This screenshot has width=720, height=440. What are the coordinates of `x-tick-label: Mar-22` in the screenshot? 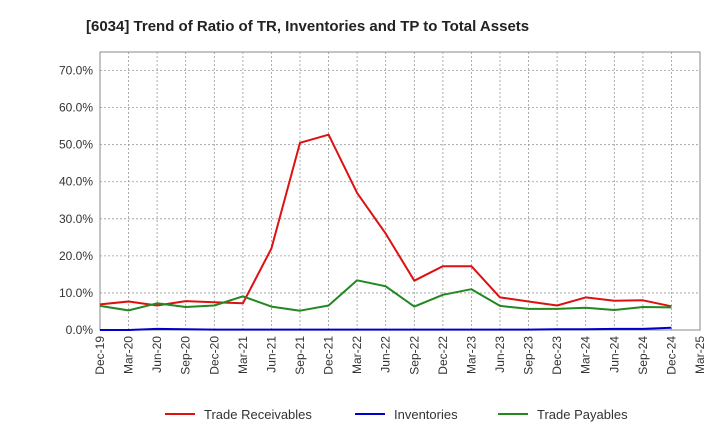 It's located at (357, 355).